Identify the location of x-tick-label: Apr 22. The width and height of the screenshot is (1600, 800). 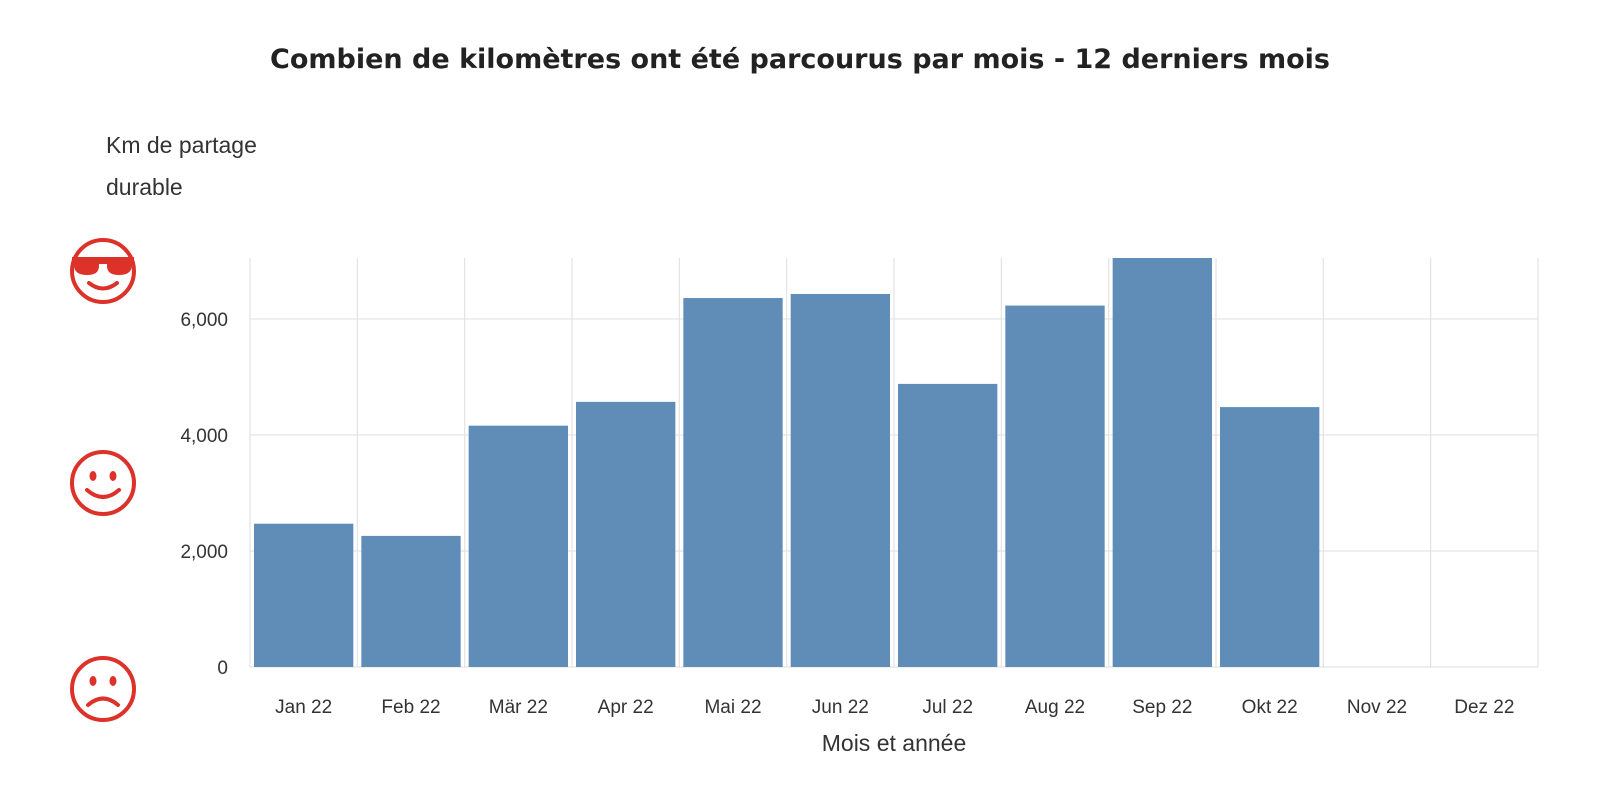
(626, 707).